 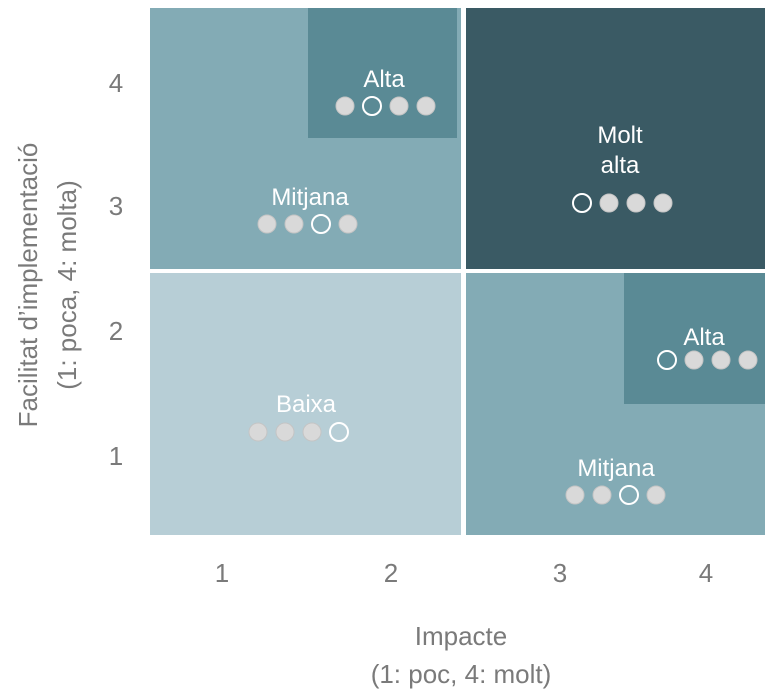 What do you see at coordinates (116, 83) in the screenshot?
I see `y-tick-label-4: 4` at bounding box center [116, 83].